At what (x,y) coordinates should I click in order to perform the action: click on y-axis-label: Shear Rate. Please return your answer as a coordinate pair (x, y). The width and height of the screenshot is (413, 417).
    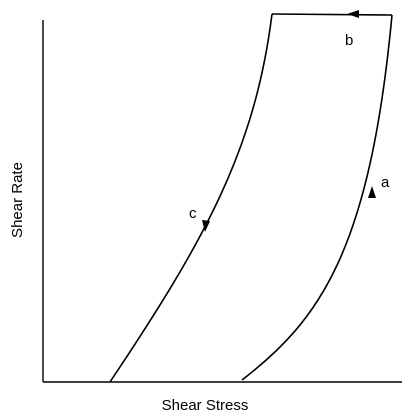
    Looking at the image, I should click on (17, 200).